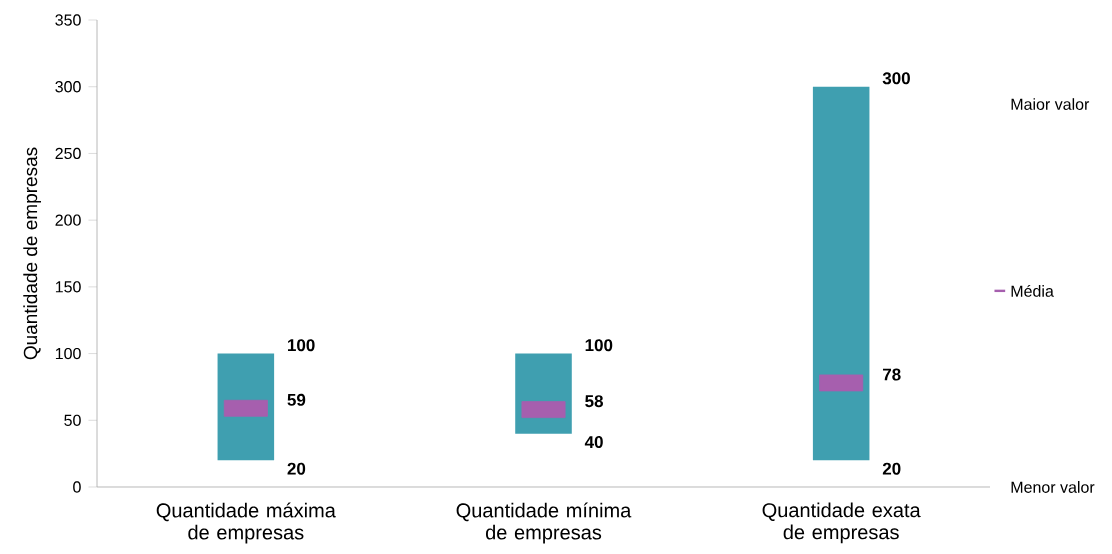 This screenshot has height=554, width=1112. I want to click on annotation: 78, so click(891, 374).